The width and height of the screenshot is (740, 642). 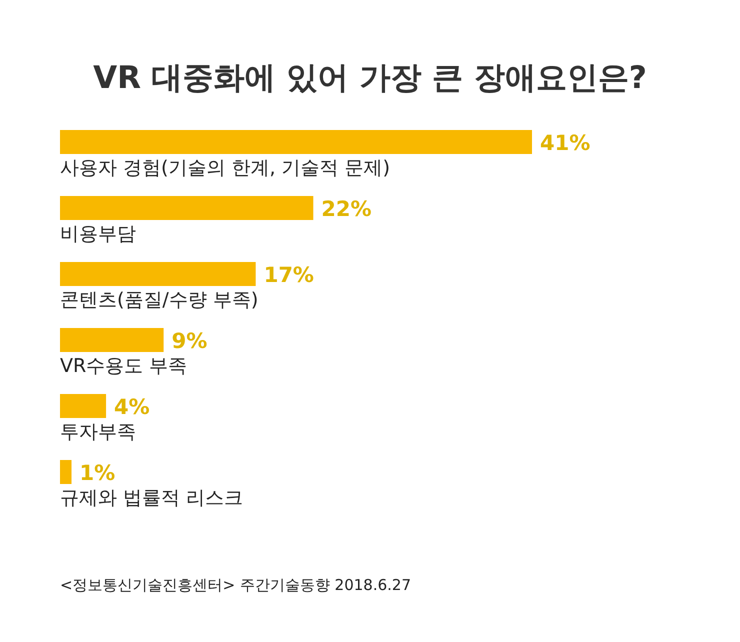 What do you see at coordinates (124, 366) in the screenshot?
I see `category-label: VR수용도 부족` at bounding box center [124, 366].